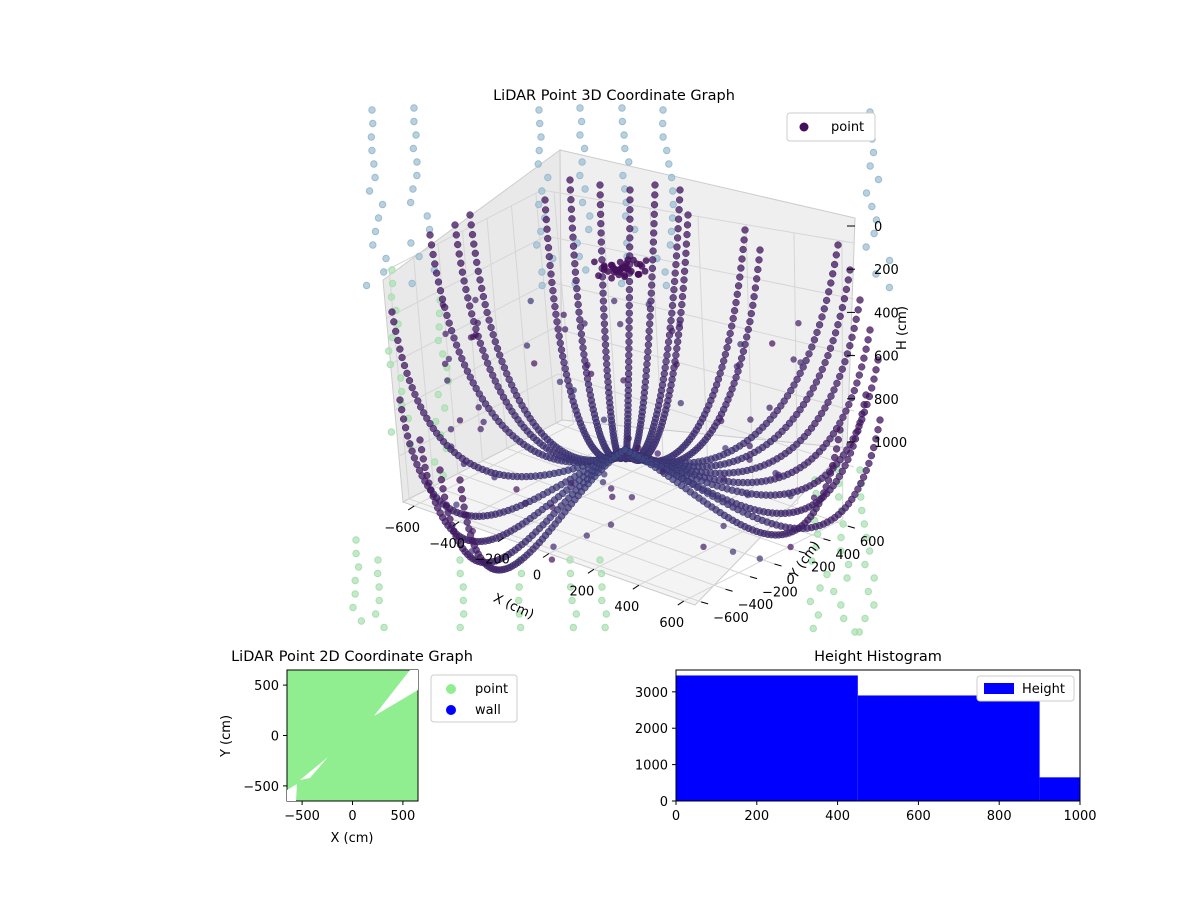 This screenshot has width=1200, height=900. Describe the element at coordinates (651, 693) in the screenshot. I see `y-tick-label: 3000` at that location.